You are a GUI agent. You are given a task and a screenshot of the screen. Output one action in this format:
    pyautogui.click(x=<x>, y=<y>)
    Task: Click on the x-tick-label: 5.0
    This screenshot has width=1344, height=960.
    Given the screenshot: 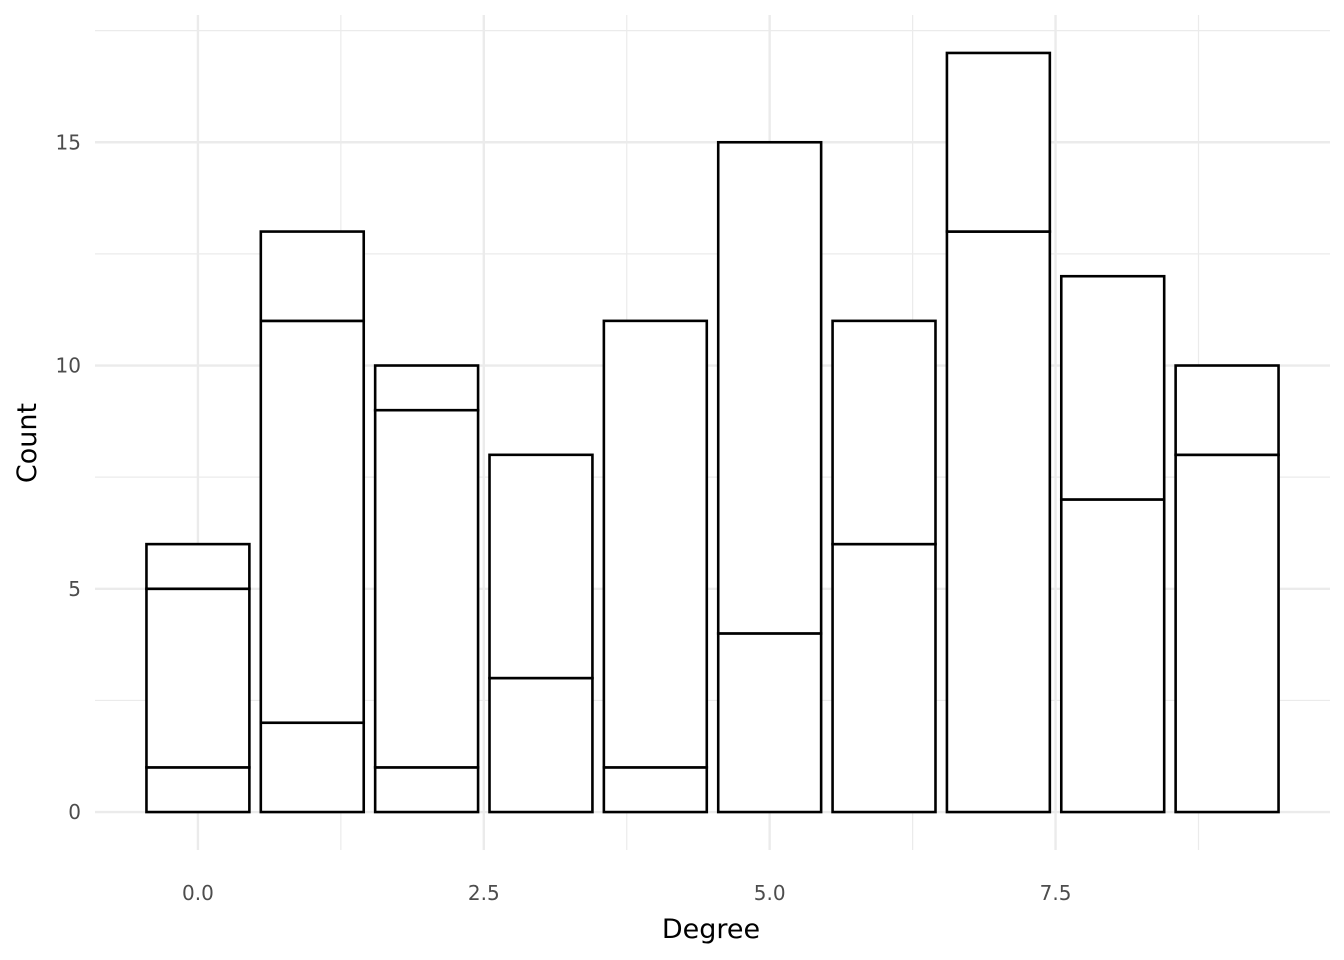 What is the action you would take?
    pyautogui.click(x=770, y=893)
    